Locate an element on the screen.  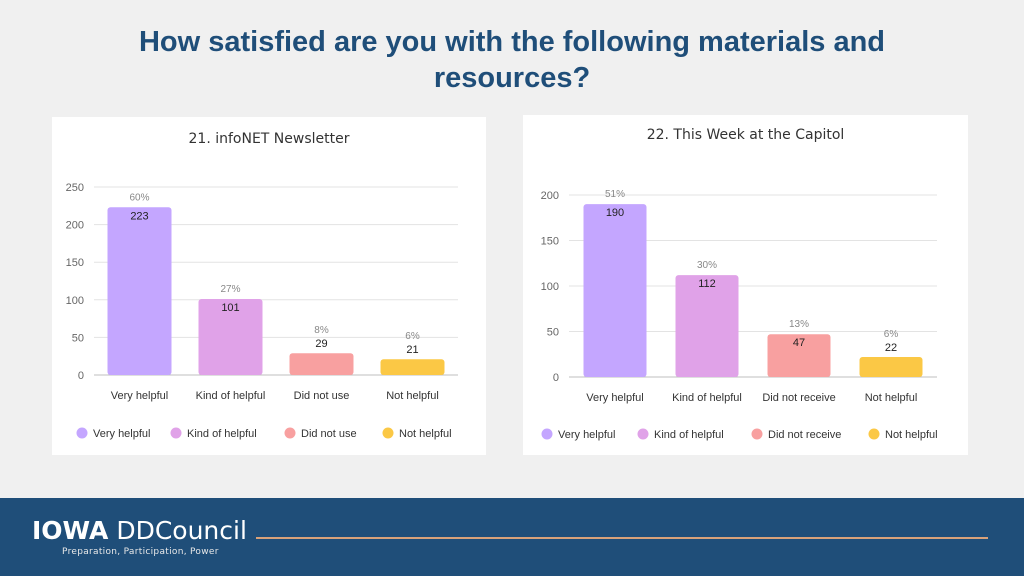
value-label: 223 is located at coordinates (139, 216).